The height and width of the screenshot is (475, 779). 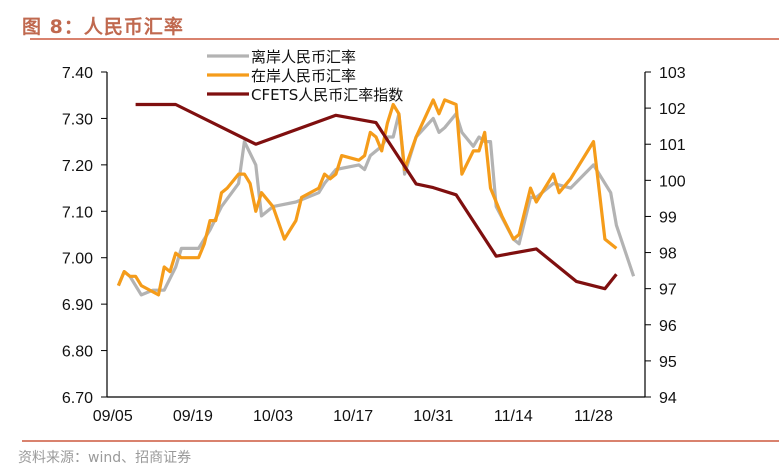 I want to click on right-tick-label: 103, so click(x=672, y=73).